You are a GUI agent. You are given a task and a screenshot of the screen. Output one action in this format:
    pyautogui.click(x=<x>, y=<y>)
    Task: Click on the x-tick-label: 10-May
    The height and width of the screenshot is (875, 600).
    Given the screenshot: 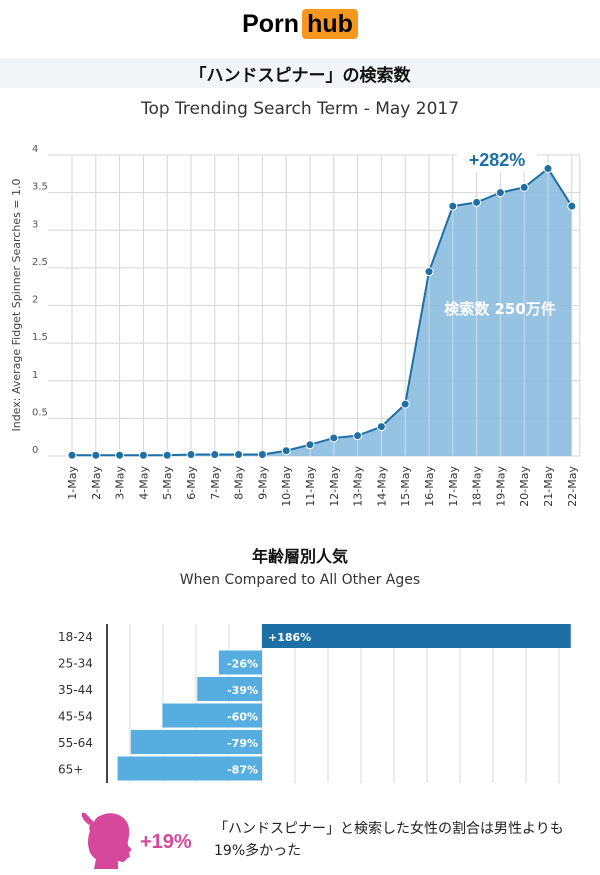 What is the action you would take?
    pyautogui.click(x=286, y=486)
    